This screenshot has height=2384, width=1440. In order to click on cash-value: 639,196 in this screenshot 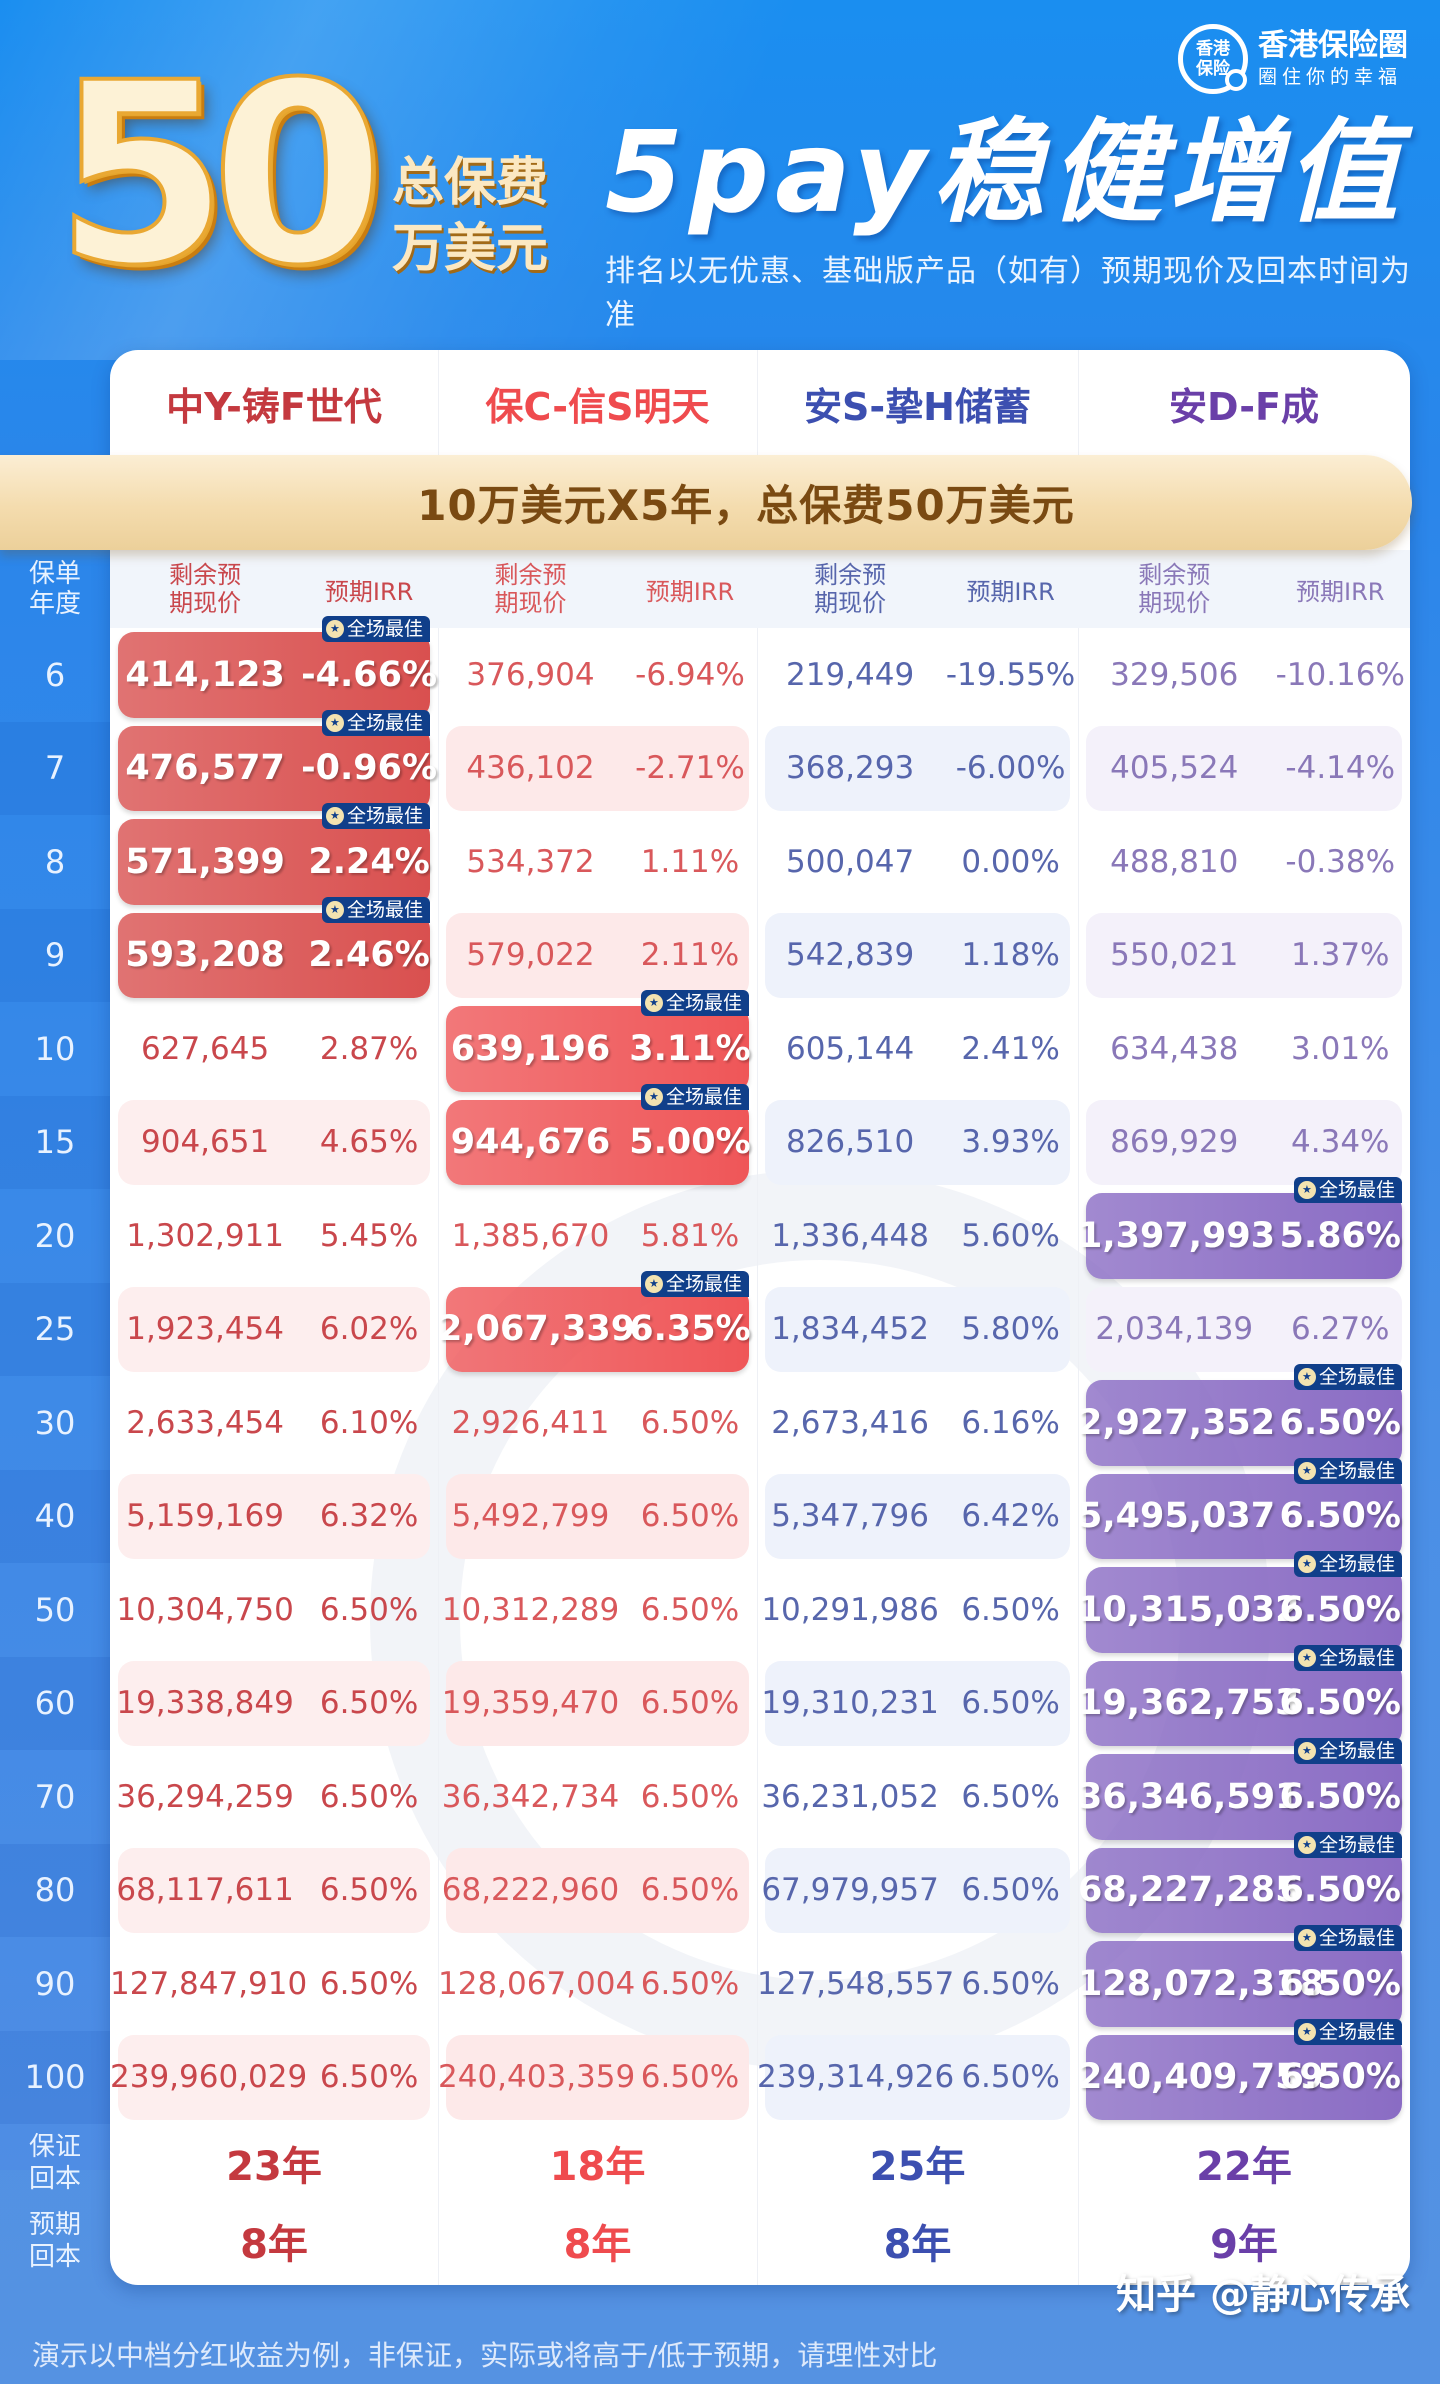, I will do `click(530, 1048)`.